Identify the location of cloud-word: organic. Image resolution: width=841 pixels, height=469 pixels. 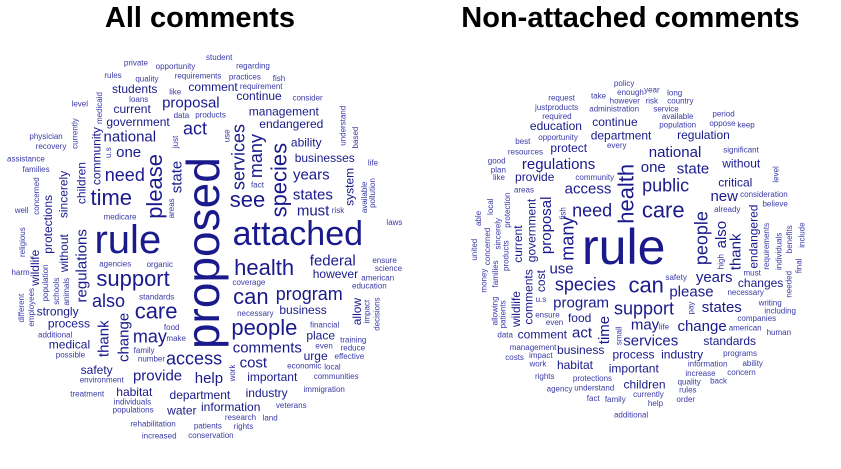
(160, 264).